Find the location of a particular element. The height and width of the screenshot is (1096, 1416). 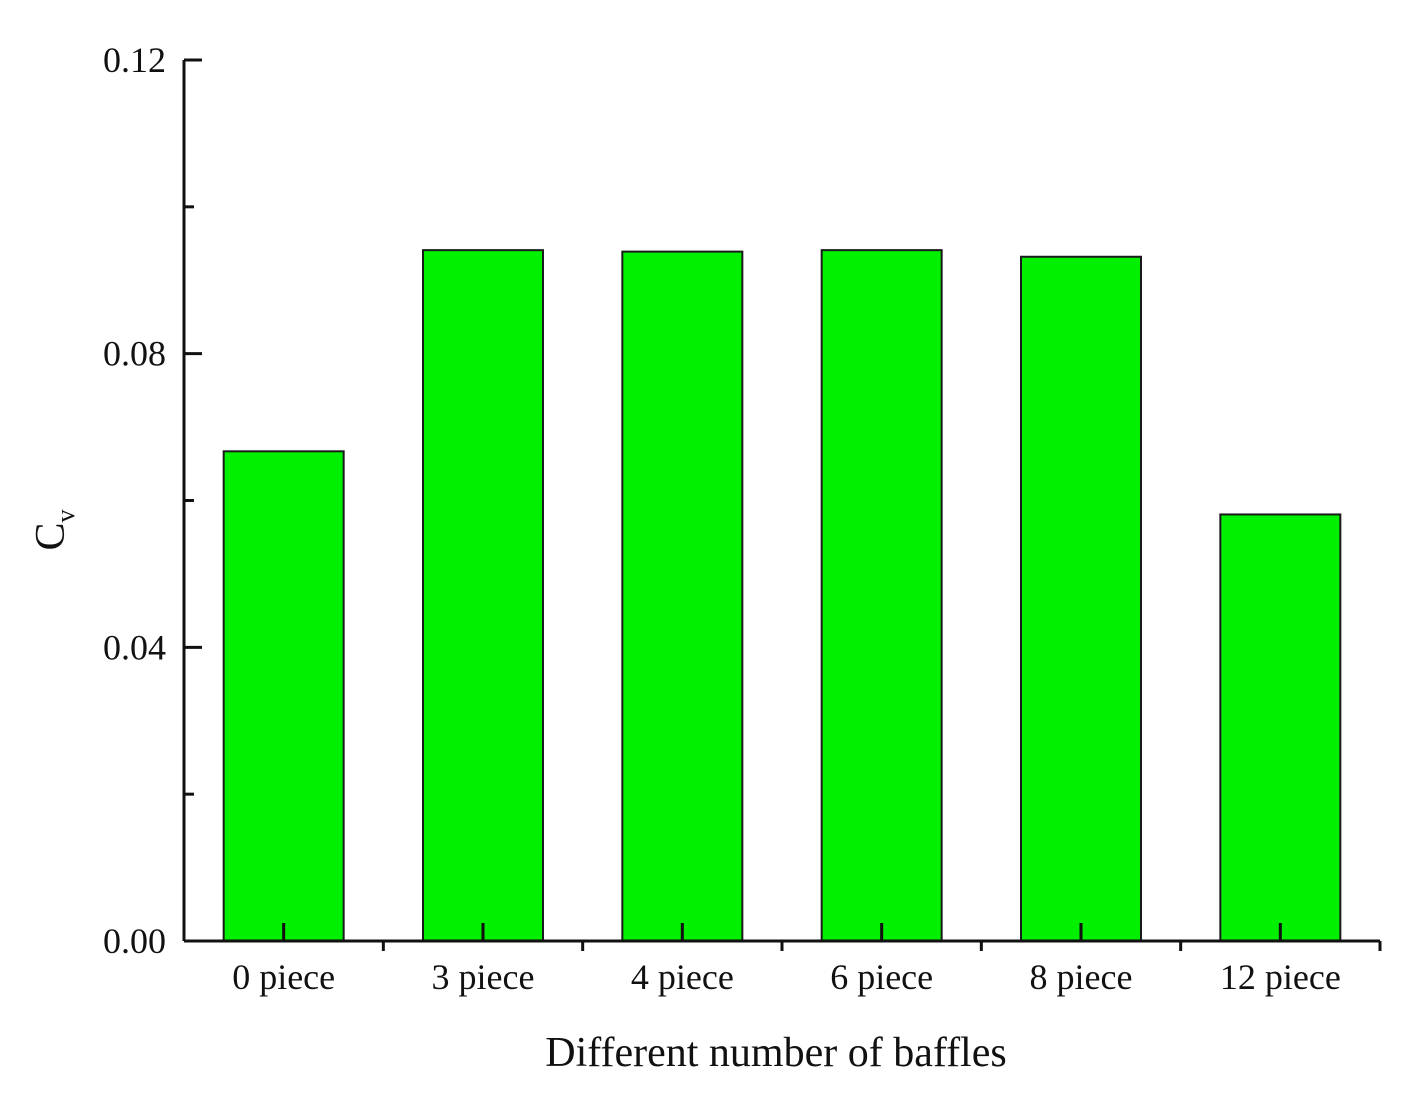

x-tick-label-2: 4 piece is located at coordinates (682, 977).